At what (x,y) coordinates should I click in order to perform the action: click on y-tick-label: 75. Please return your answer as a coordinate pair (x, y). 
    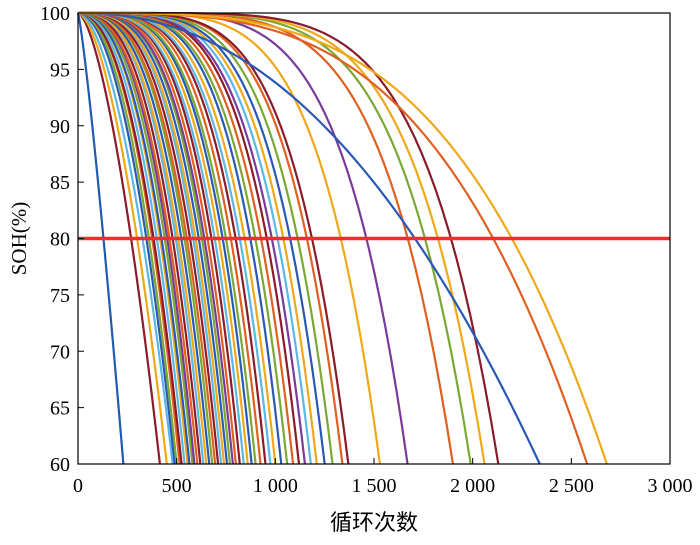
    Looking at the image, I should click on (60, 296).